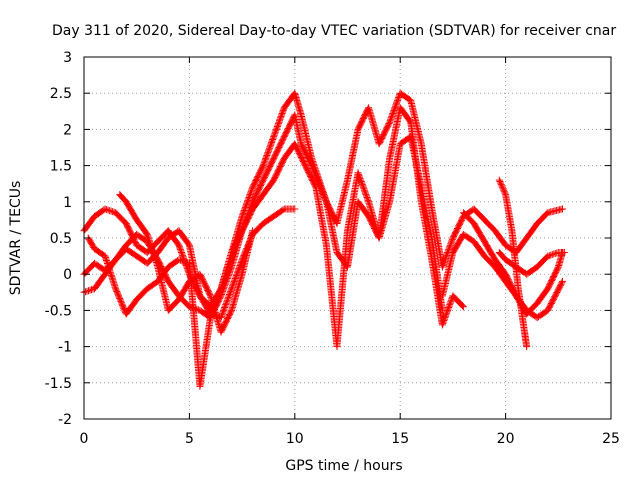 This screenshot has width=640, height=480. What do you see at coordinates (61, 167) in the screenshot?
I see `y-tick-label: 1.5` at bounding box center [61, 167].